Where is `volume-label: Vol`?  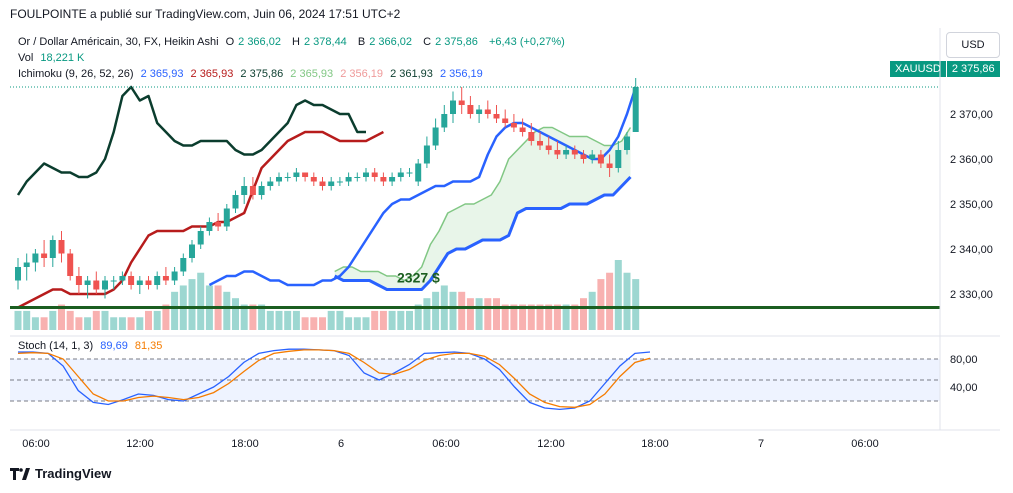
volume-label: Vol is located at coordinates (26, 58).